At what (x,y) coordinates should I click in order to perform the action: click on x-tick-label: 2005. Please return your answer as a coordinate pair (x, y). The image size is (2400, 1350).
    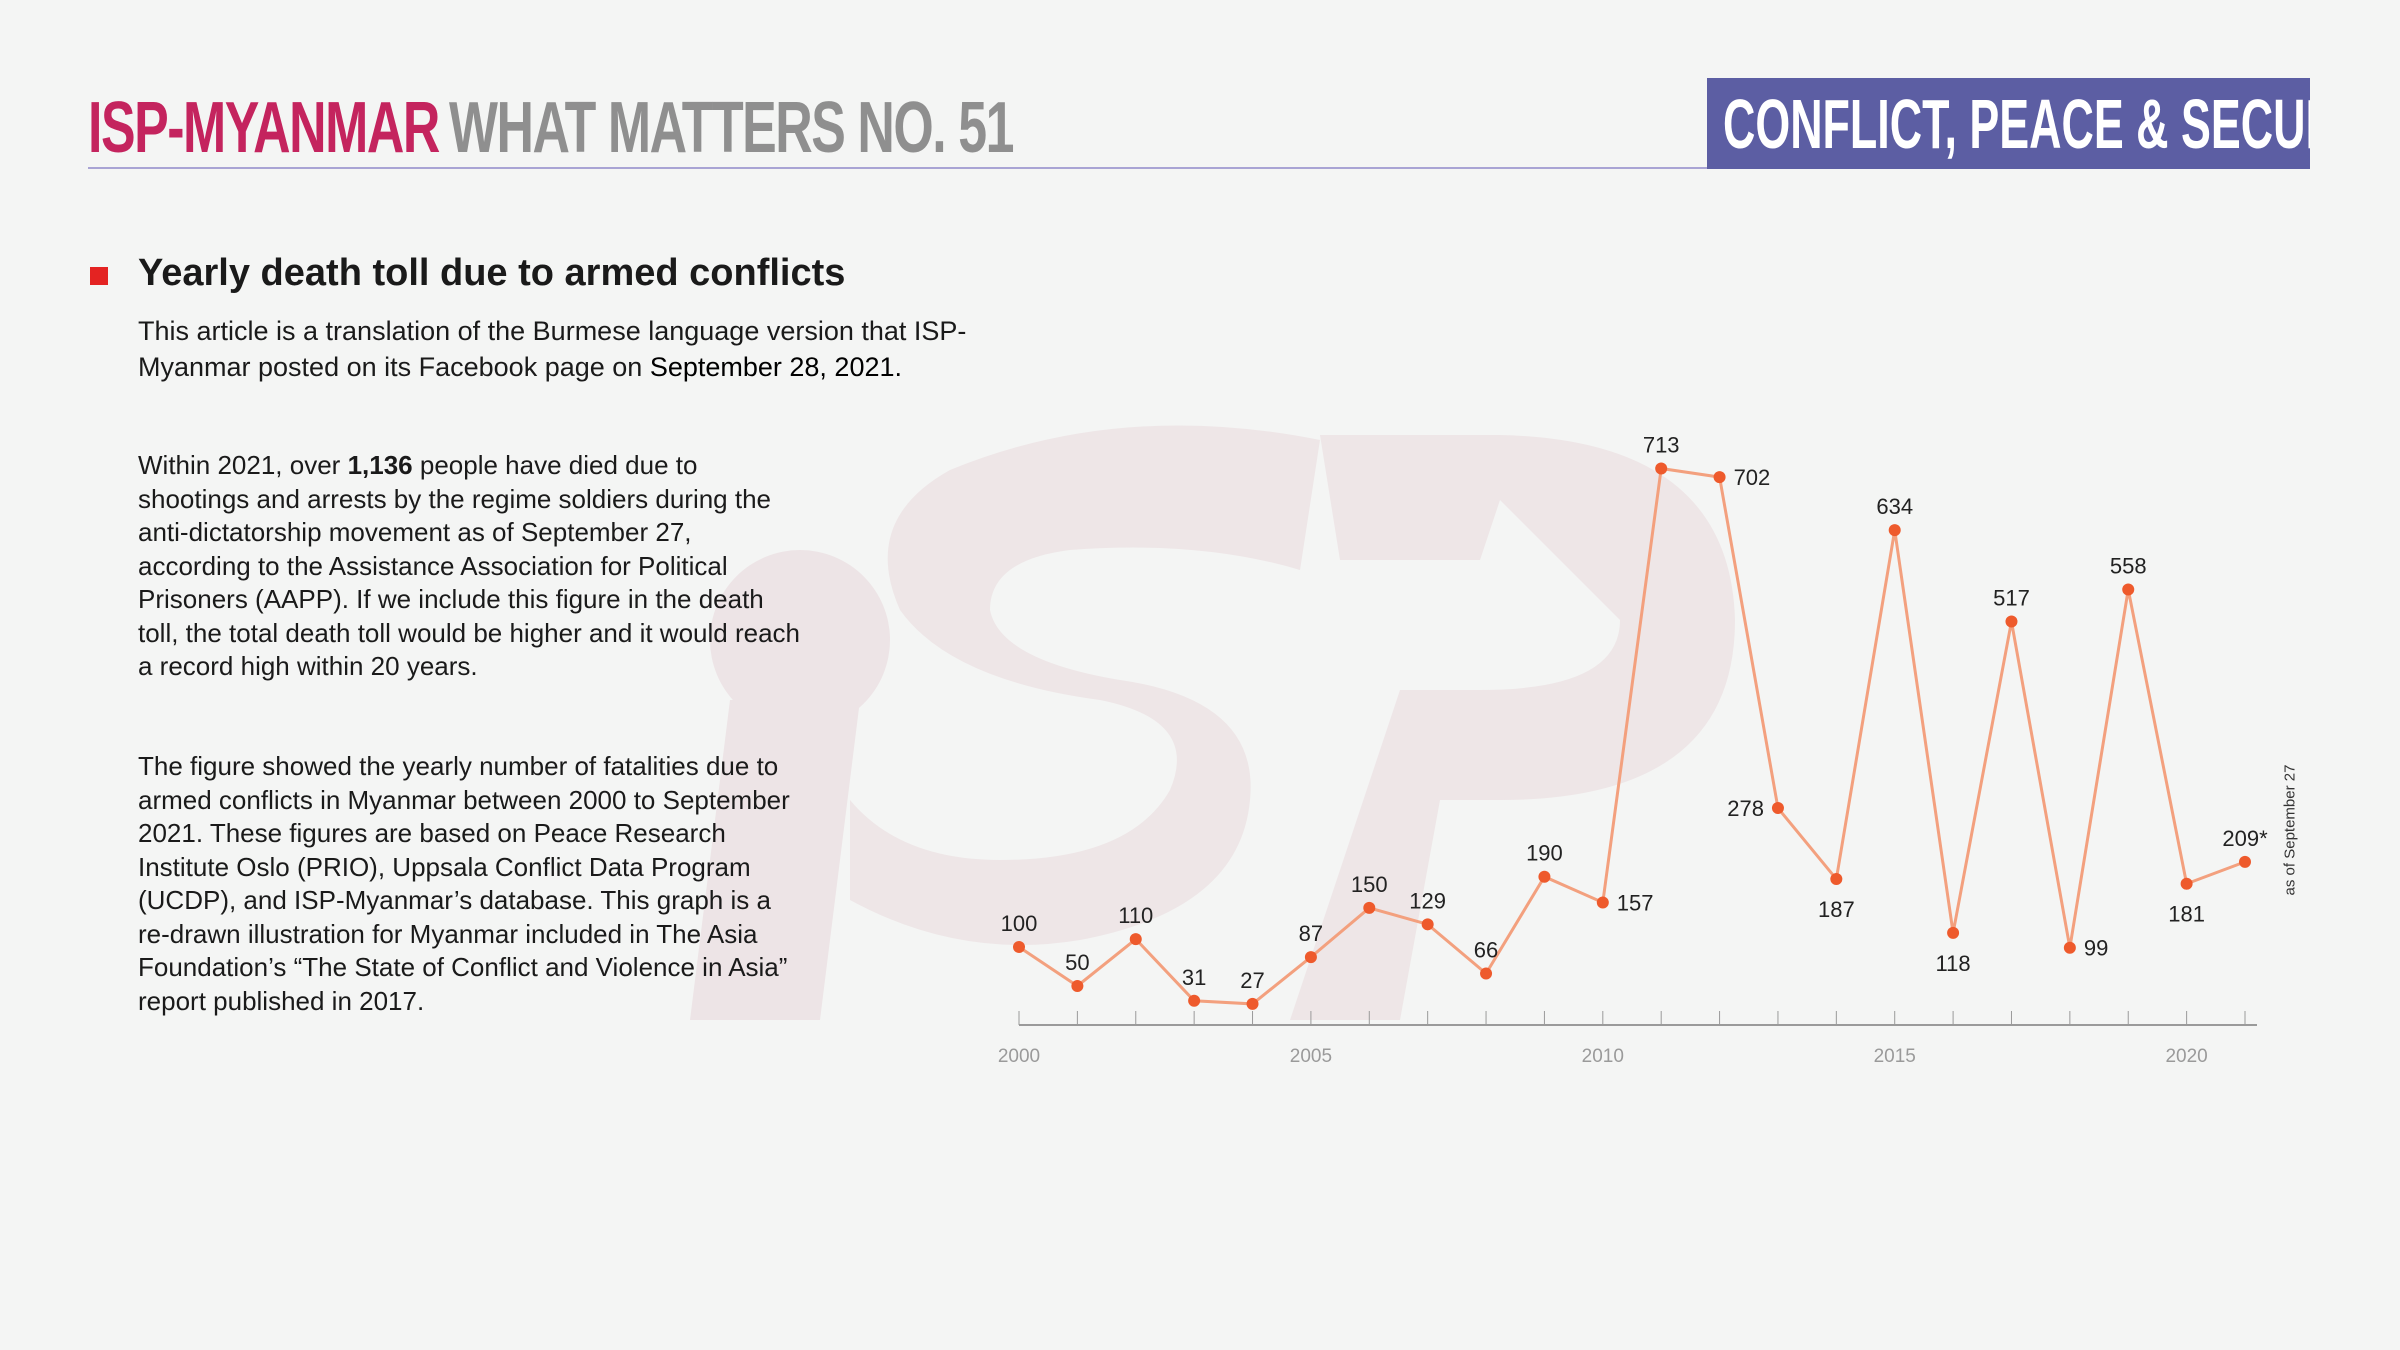
    Looking at the image, I should click on (1311, 1056).